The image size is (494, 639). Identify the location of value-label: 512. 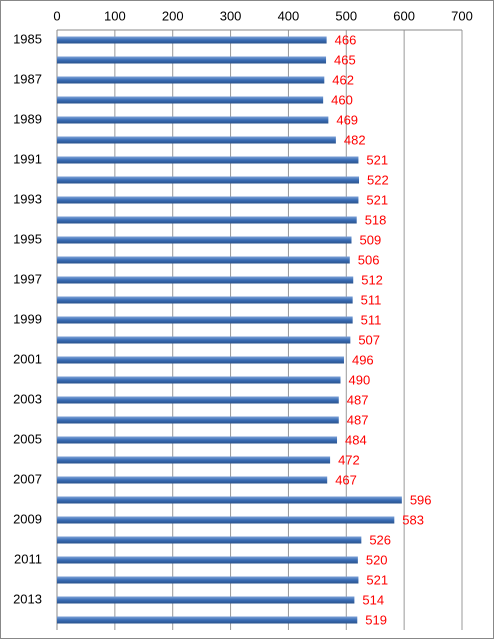
(372, 279).